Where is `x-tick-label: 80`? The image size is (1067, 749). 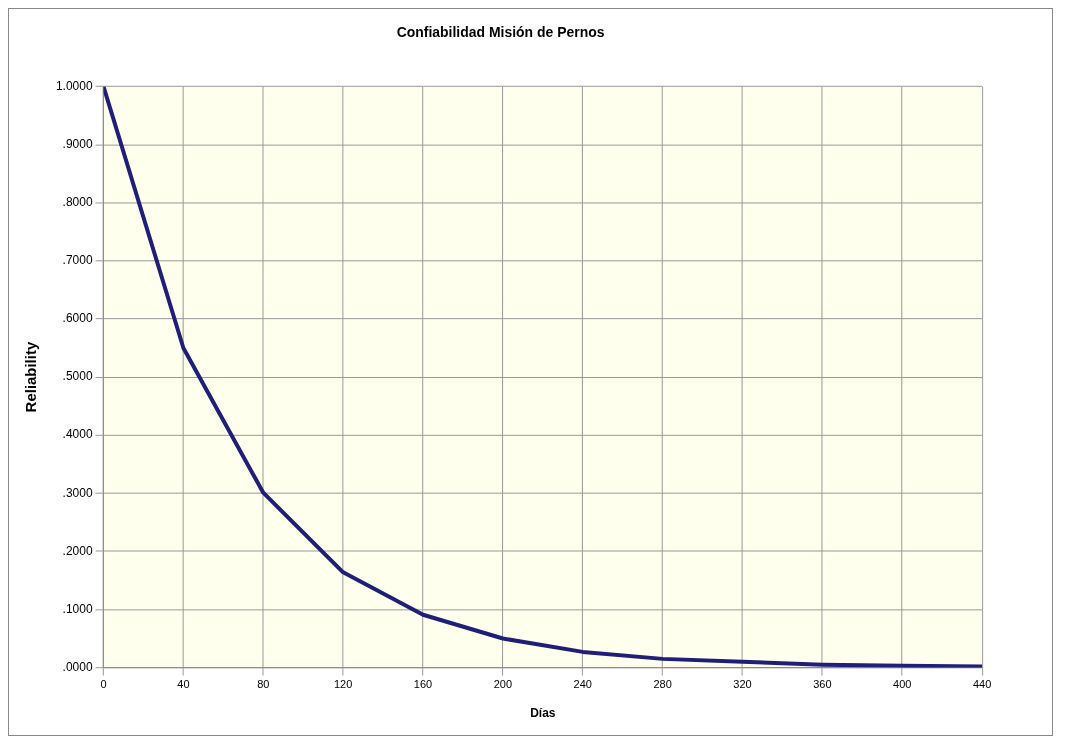 x-tick-label: 80 is located at coordinates (263, 684).